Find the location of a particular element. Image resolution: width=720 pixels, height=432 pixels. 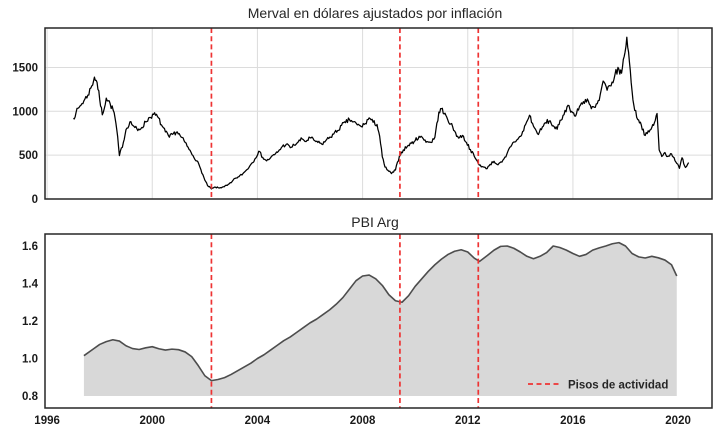

merval-y-tick-label: 1500 is located at coordinates (25, 68).